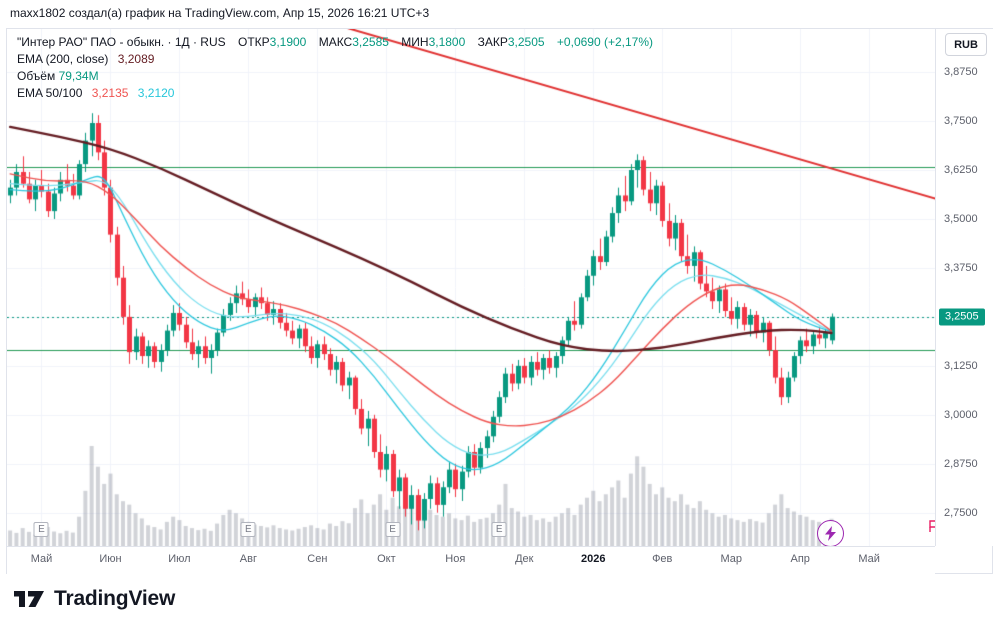 The width and height of the screenshot is (1000, 629). Describe the element at coordinates (29, 599) in the screenshot. I see `tradingview-logo-mark` at that location.